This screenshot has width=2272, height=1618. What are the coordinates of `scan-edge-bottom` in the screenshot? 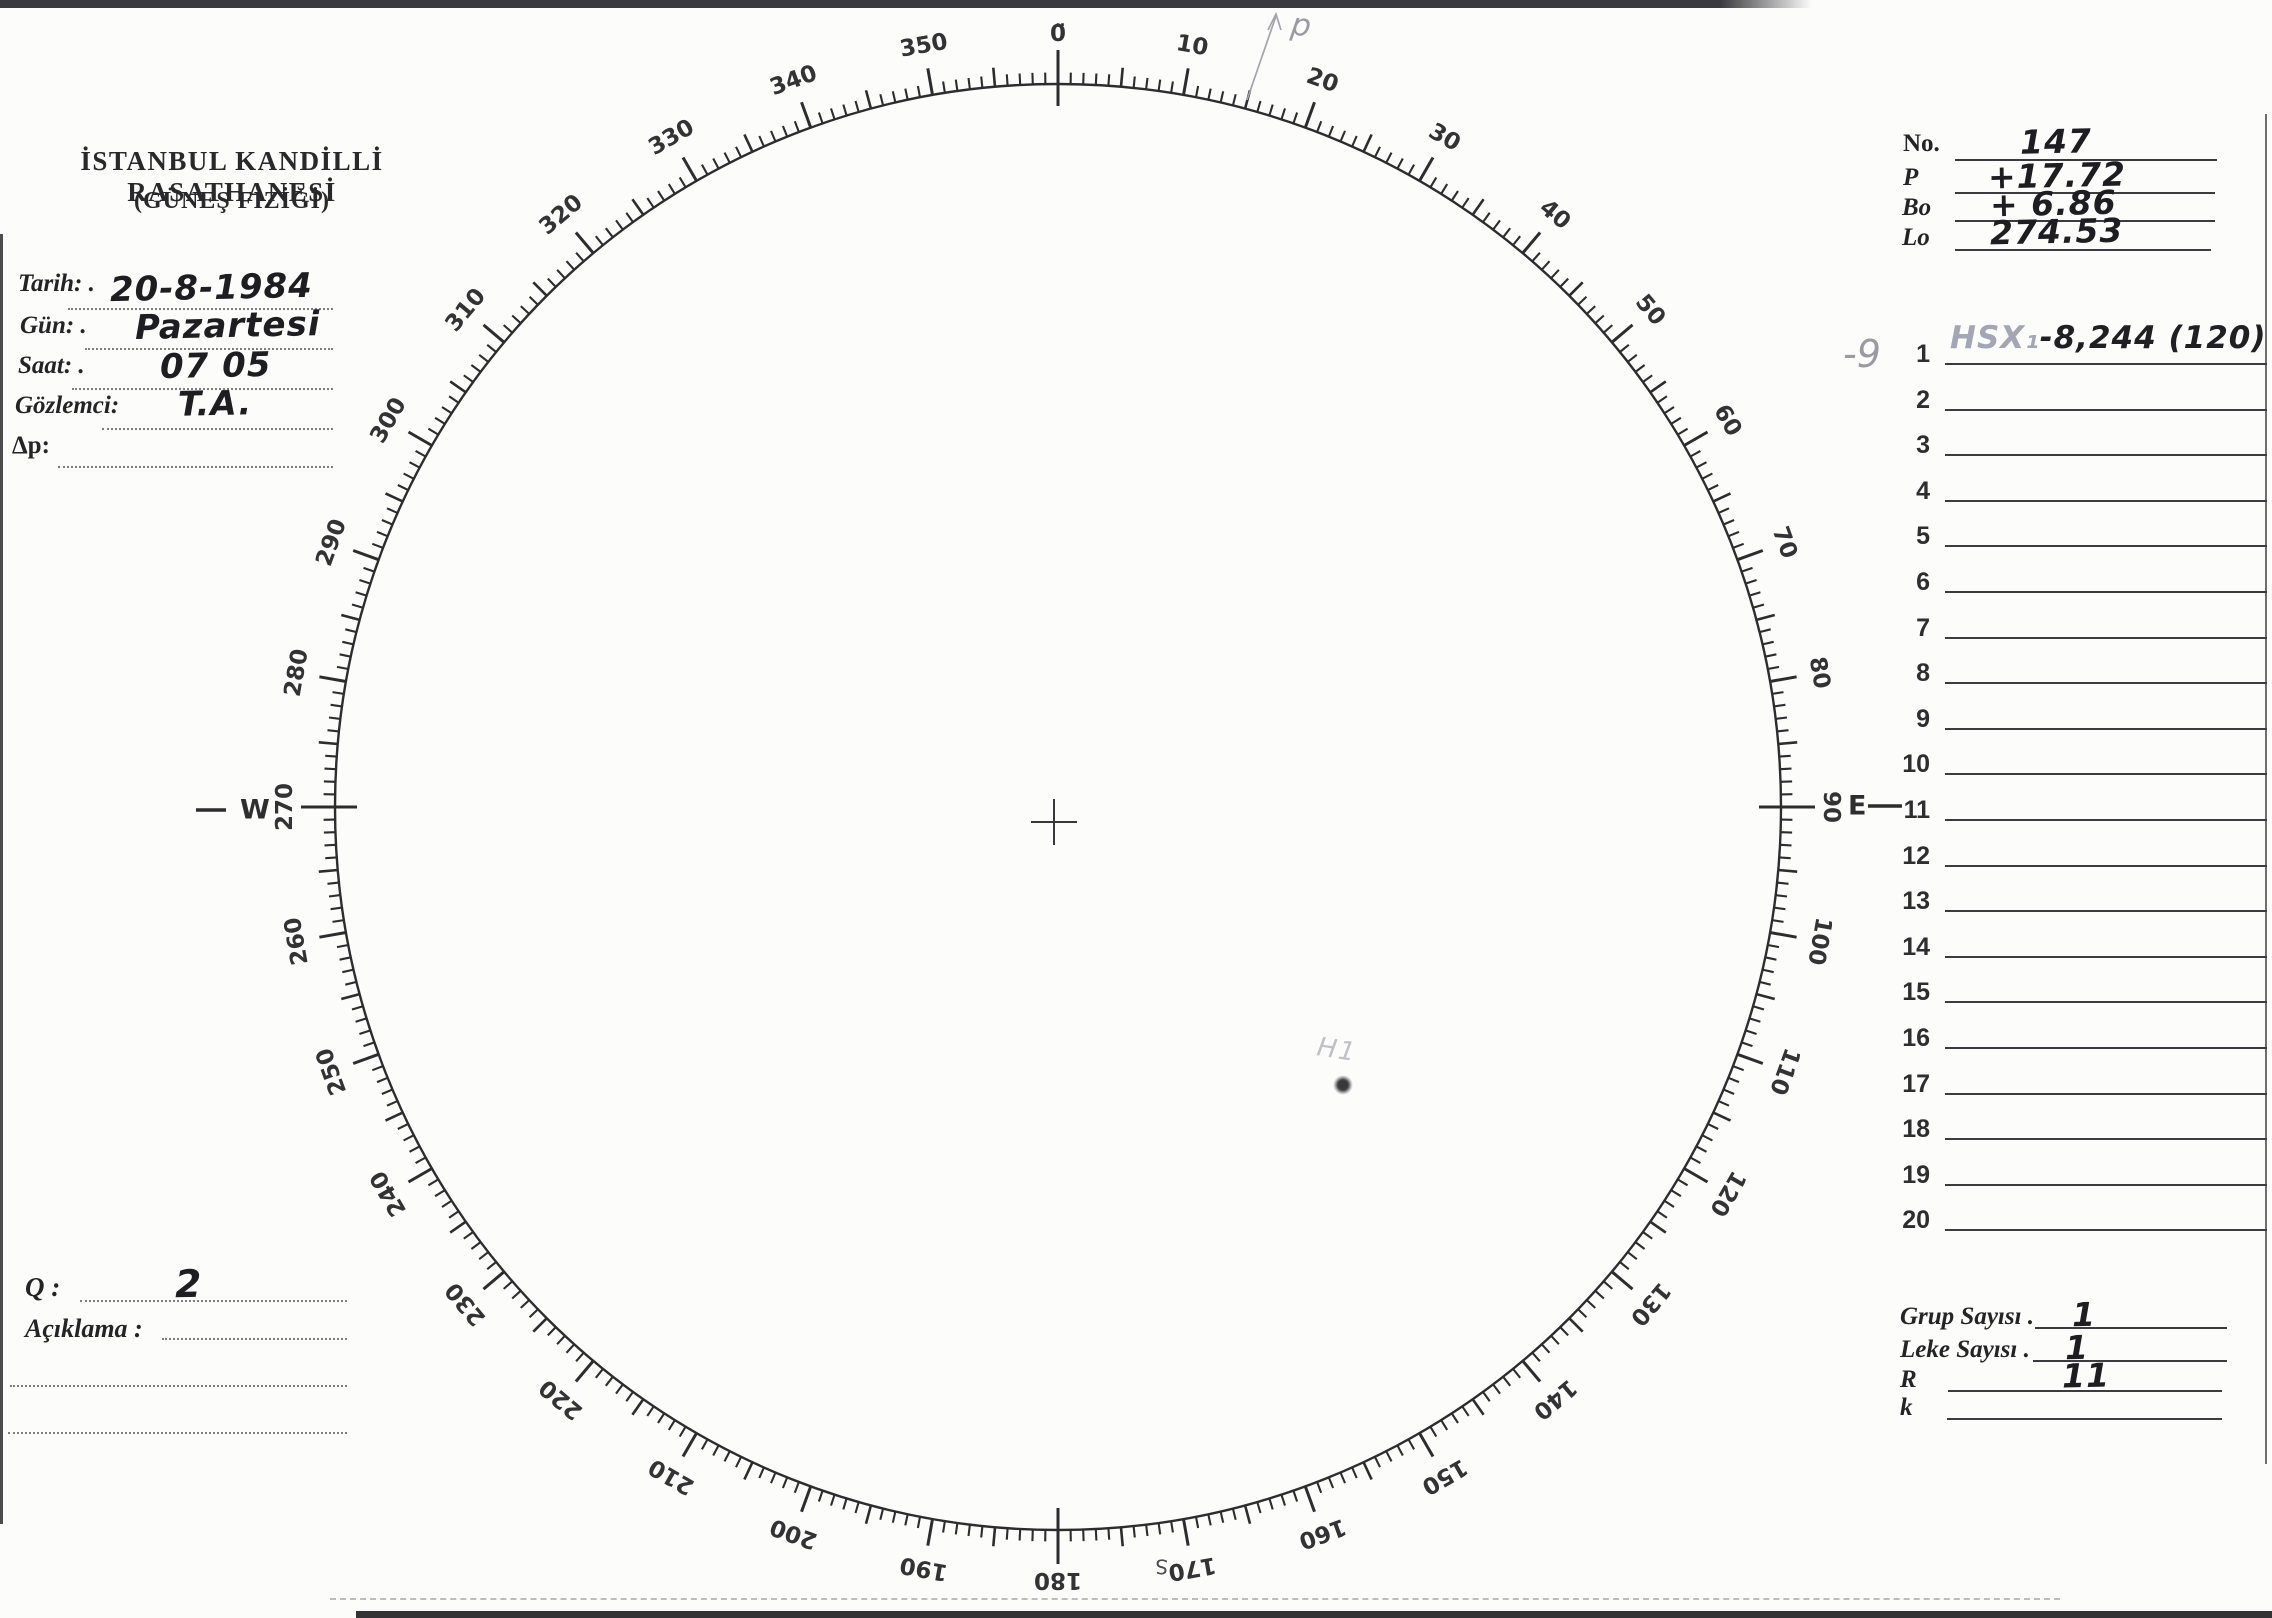 It's located at (1314, 1614).